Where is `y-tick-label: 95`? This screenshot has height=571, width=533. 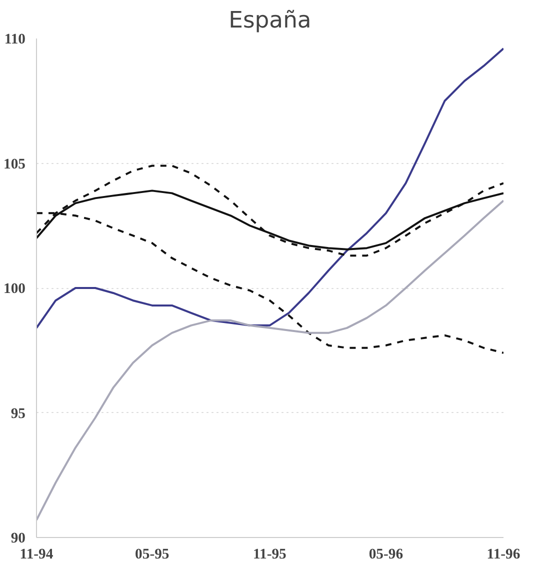 y-tick-label: 95 is located at coordinates (18, 414).